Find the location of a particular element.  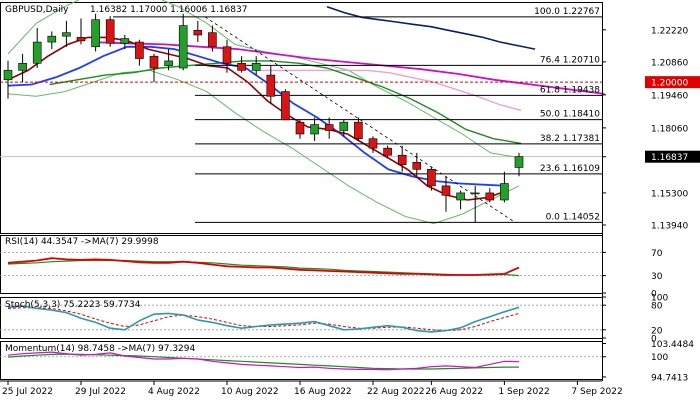

stoch-tick-label-0: 100 is located at coordinates (659, 299).